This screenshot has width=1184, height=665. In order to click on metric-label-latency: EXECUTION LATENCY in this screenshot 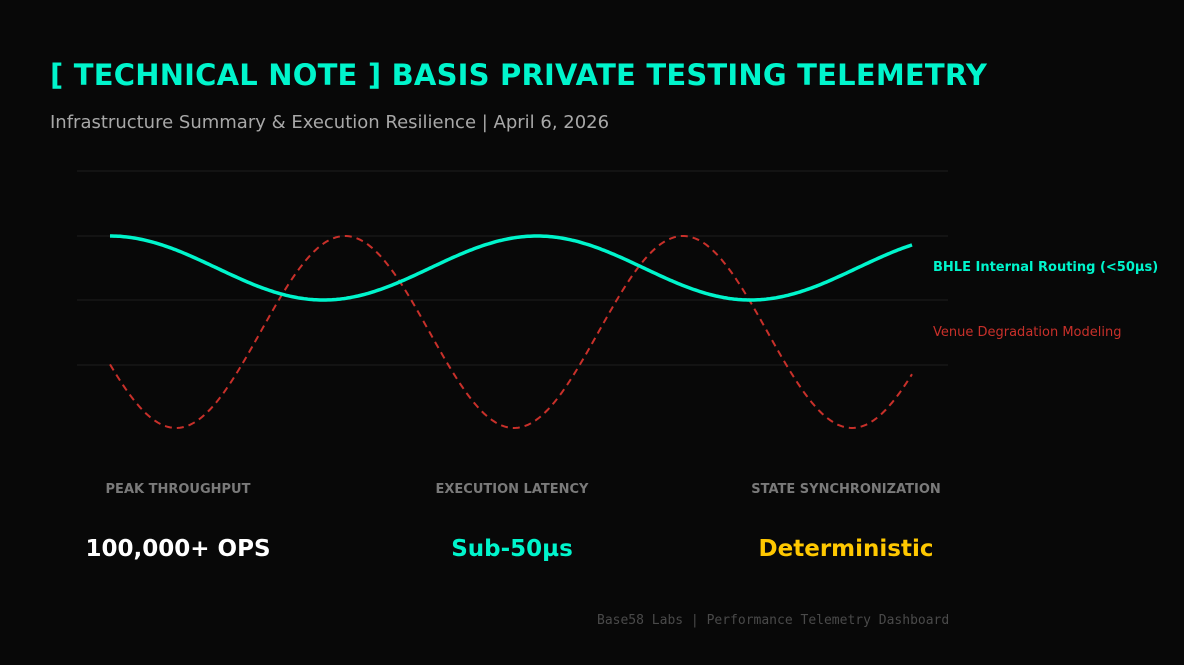, I will do `click(512, 489)`.